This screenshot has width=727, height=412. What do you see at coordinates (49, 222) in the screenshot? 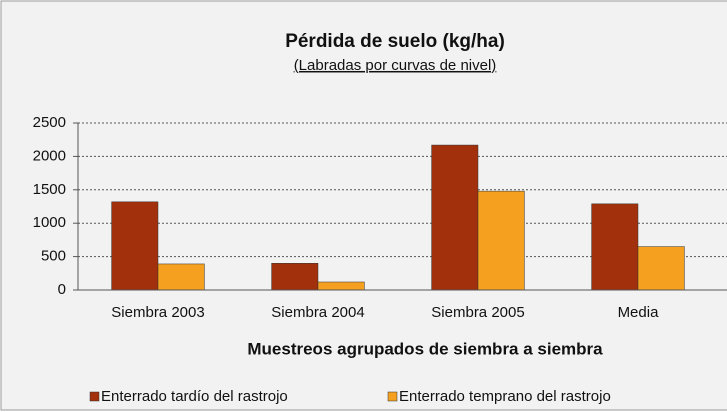
I see `y-tick-label: 1000` at bounding box center [49, 222].